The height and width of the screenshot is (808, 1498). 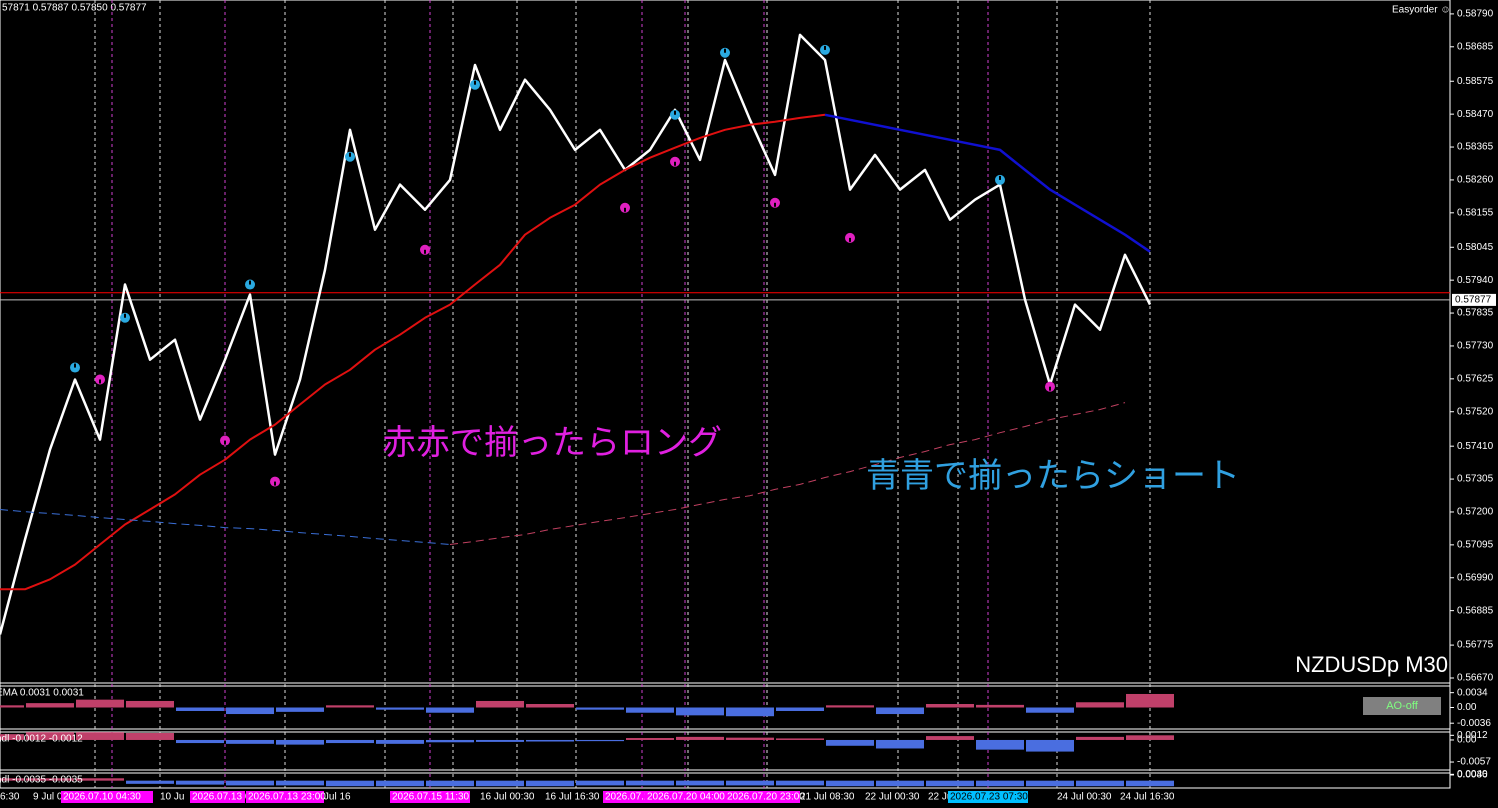 What do you see at coordinates (10, 797) in the screenshot?
I see `time-label: 6:30` at bounding box center [10, 797].